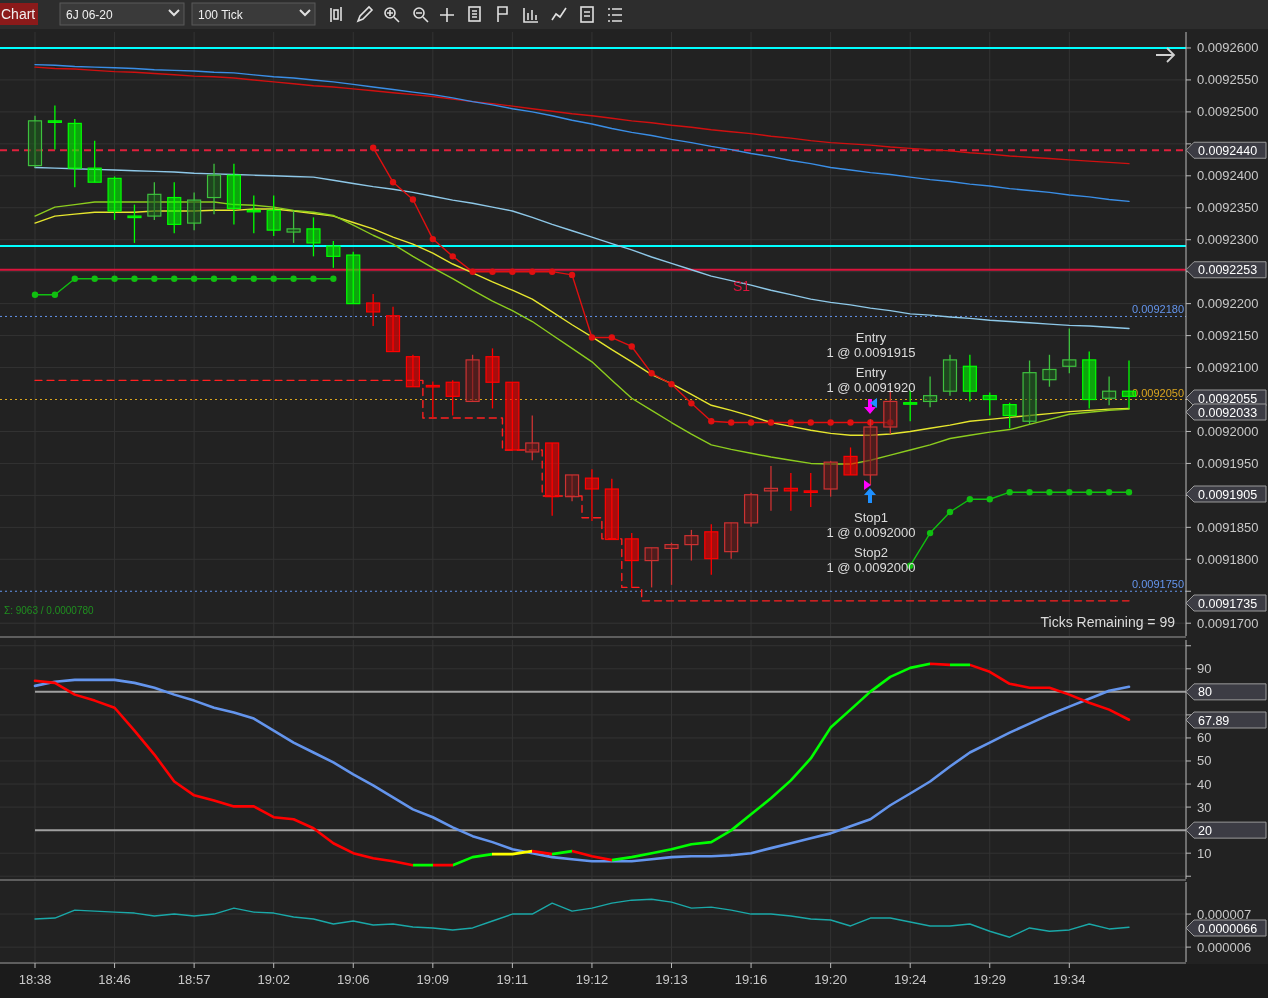  I want to click on y-tick-label: 50, so click(1204, 761).